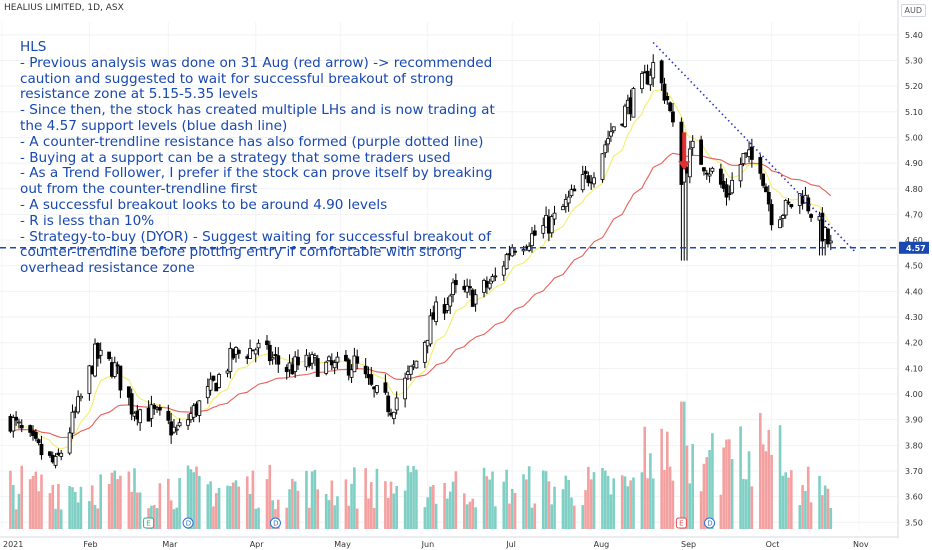 The image size is (932, 550). Describe the element at coordinates (342, 544) in the screenshot. I see `x-tick-label: May` at that location.